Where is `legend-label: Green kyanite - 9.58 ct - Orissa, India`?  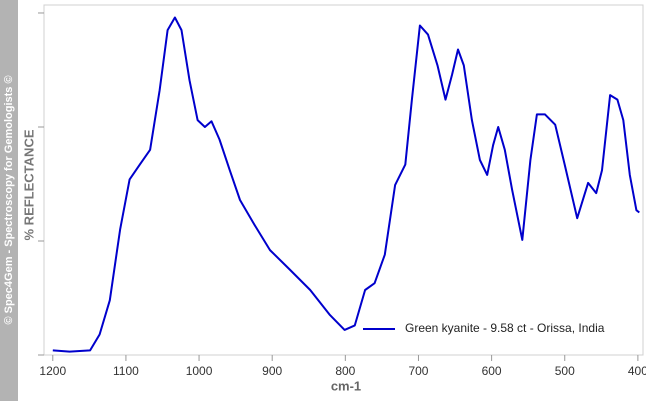
legend-label: Green kyanite - 9.58 ct - Orissa, India is located at coordinates (505, 328).